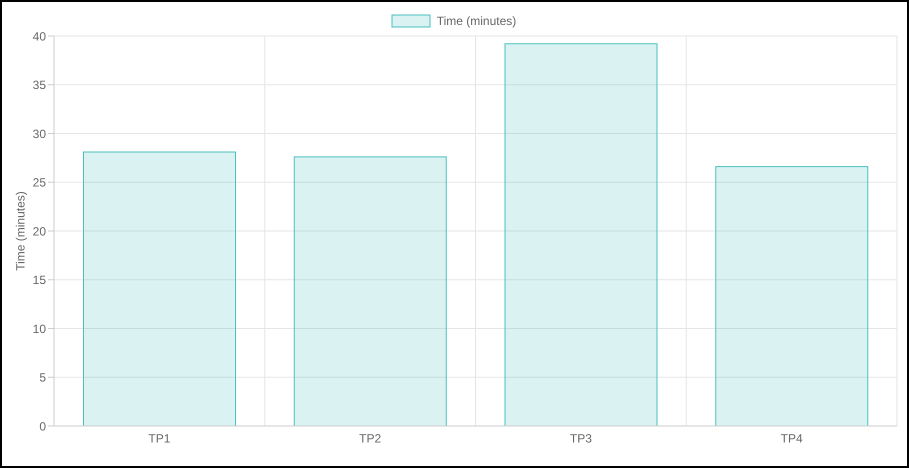 The height and width of the screenshot is (468, 909). Describe the element at coordinates (39, 133) in the screenshot. I see `y-tick-label: 30` at that location.